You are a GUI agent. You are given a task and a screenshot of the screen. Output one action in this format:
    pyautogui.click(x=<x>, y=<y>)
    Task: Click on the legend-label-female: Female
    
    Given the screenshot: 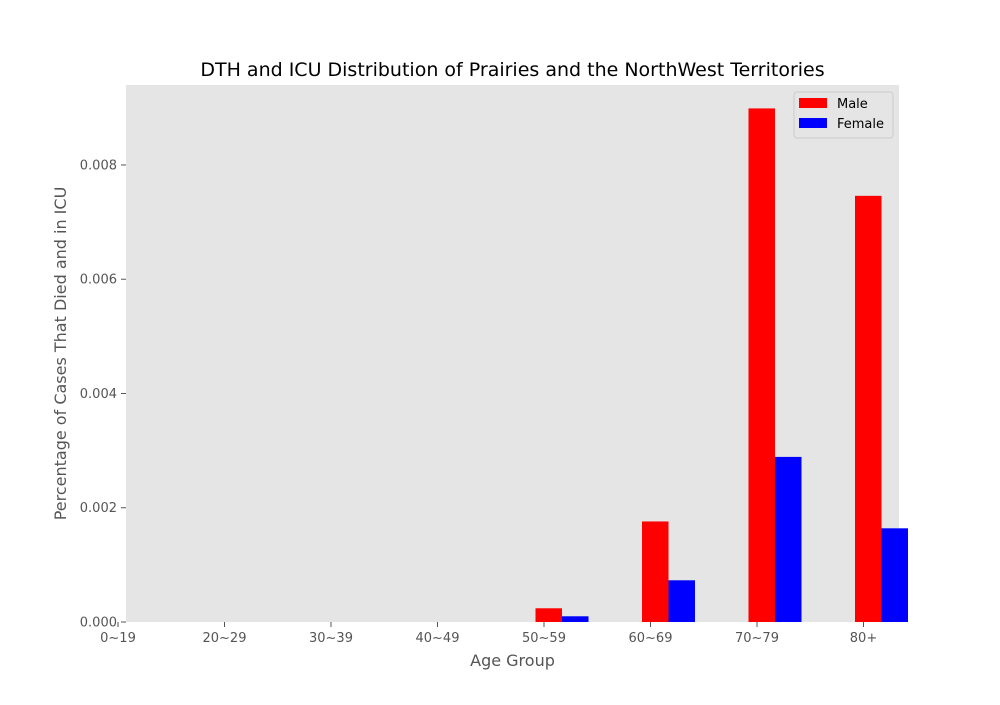 What is the action you would take?
    pyautogui.click(x=860, y=124)
    